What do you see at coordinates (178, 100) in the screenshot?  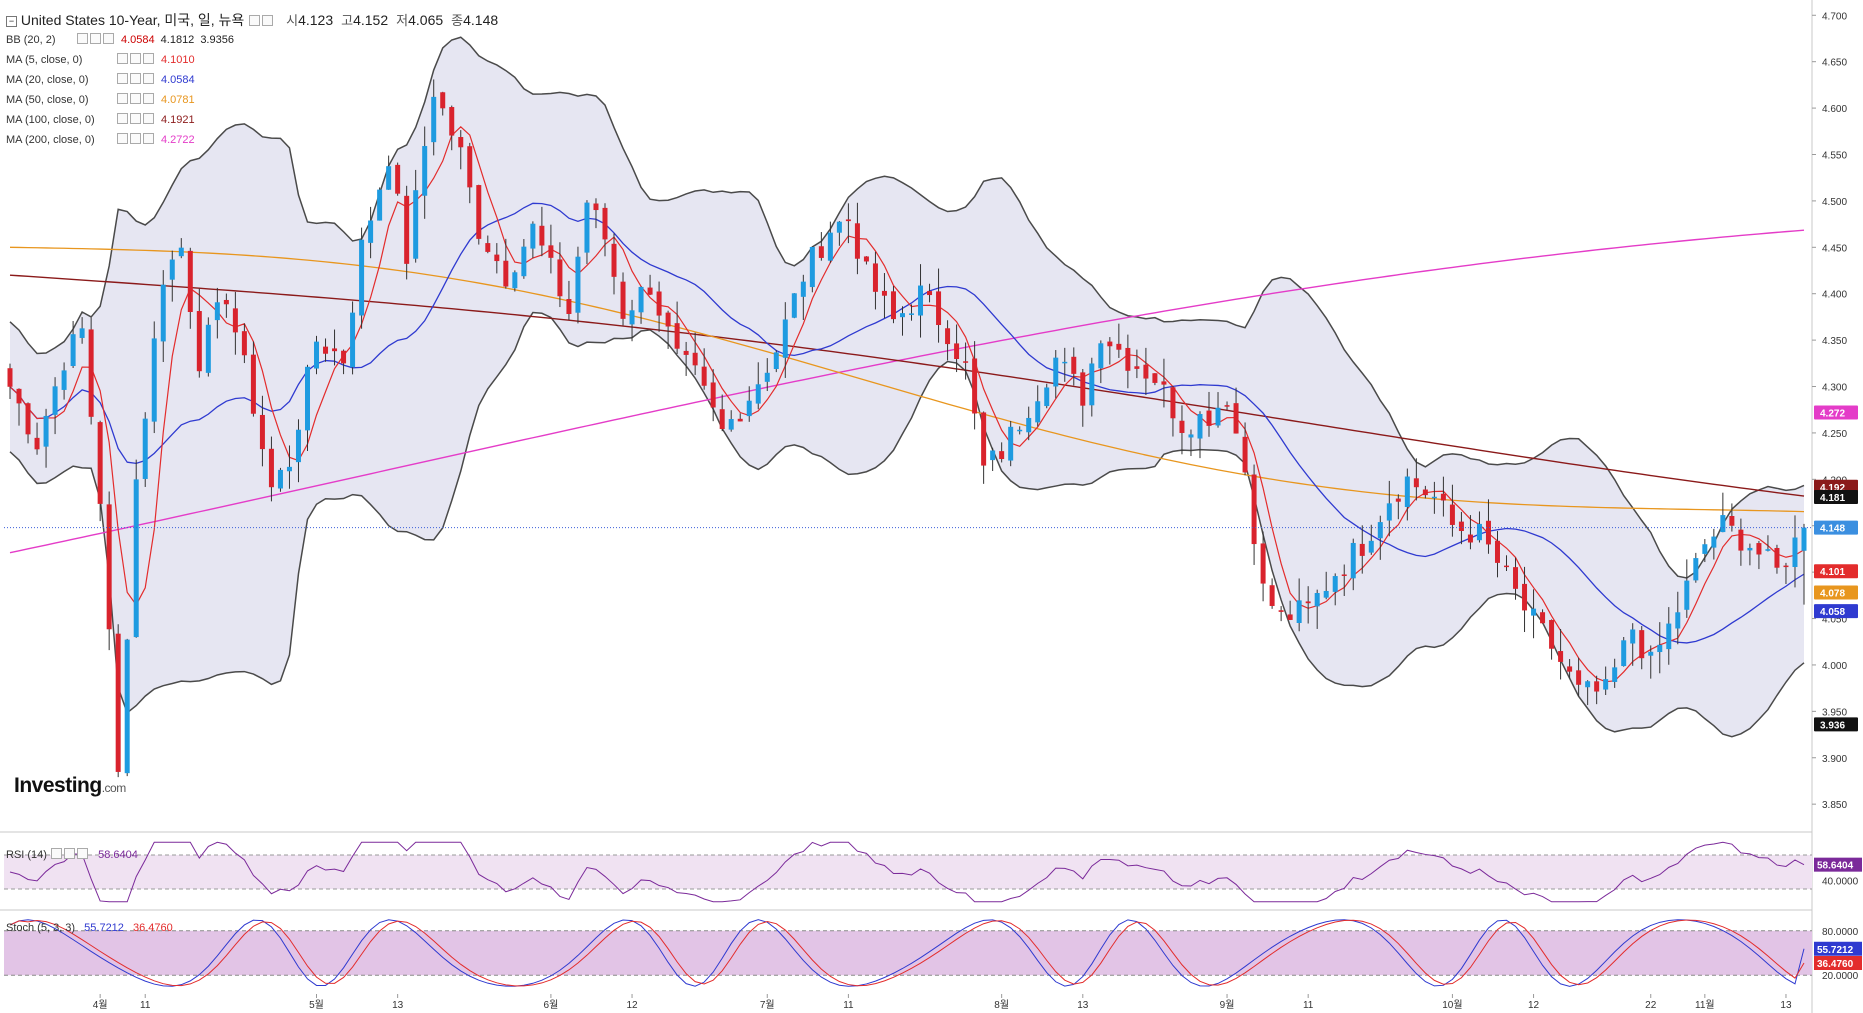 I see `indicator-value: 4.0781` at bounding box center [178, 100].